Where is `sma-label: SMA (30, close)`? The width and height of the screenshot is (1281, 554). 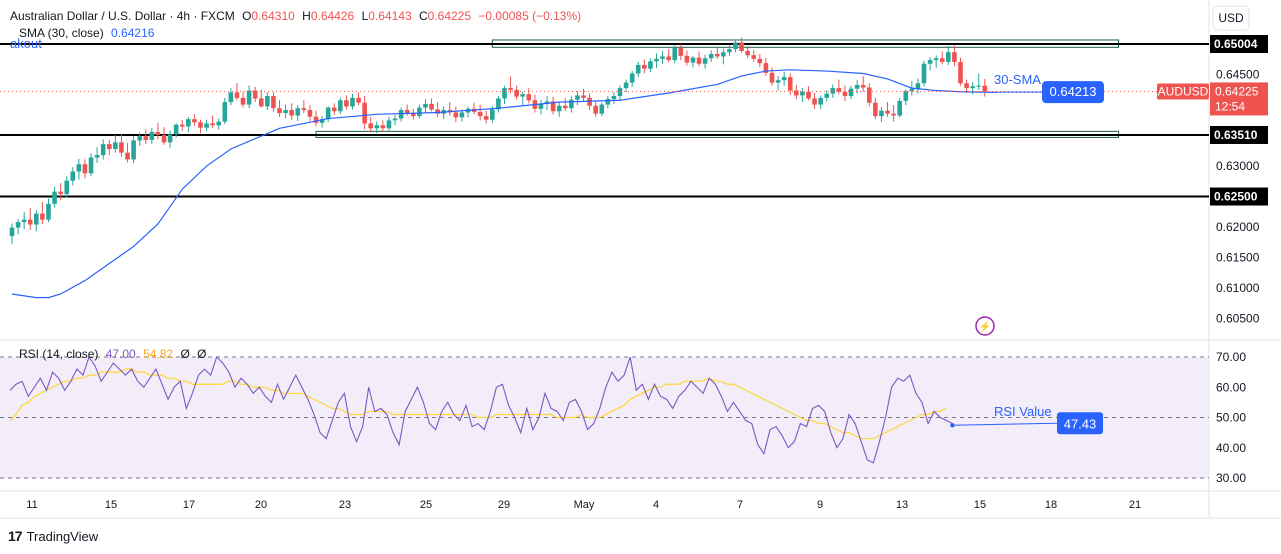 sma-label: SMA (30, close) is located at coordinates (61, 33).